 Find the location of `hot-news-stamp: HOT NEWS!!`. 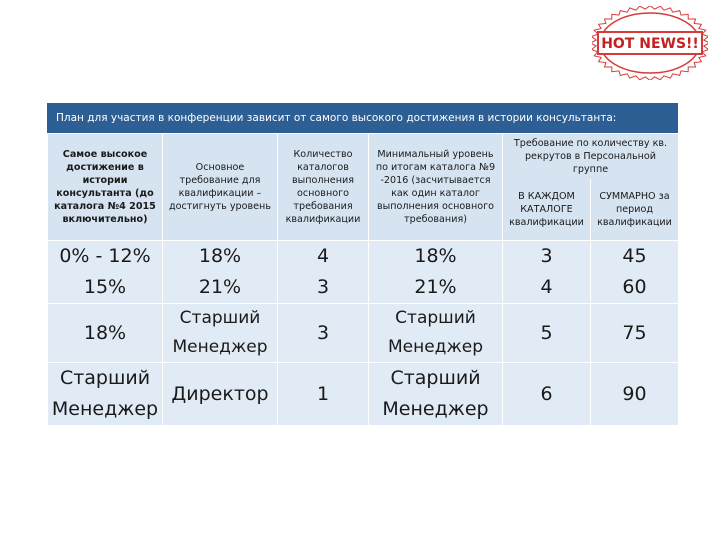

hot-news-stamp: HOT NEWS!! is located at coordinates (650, 43).